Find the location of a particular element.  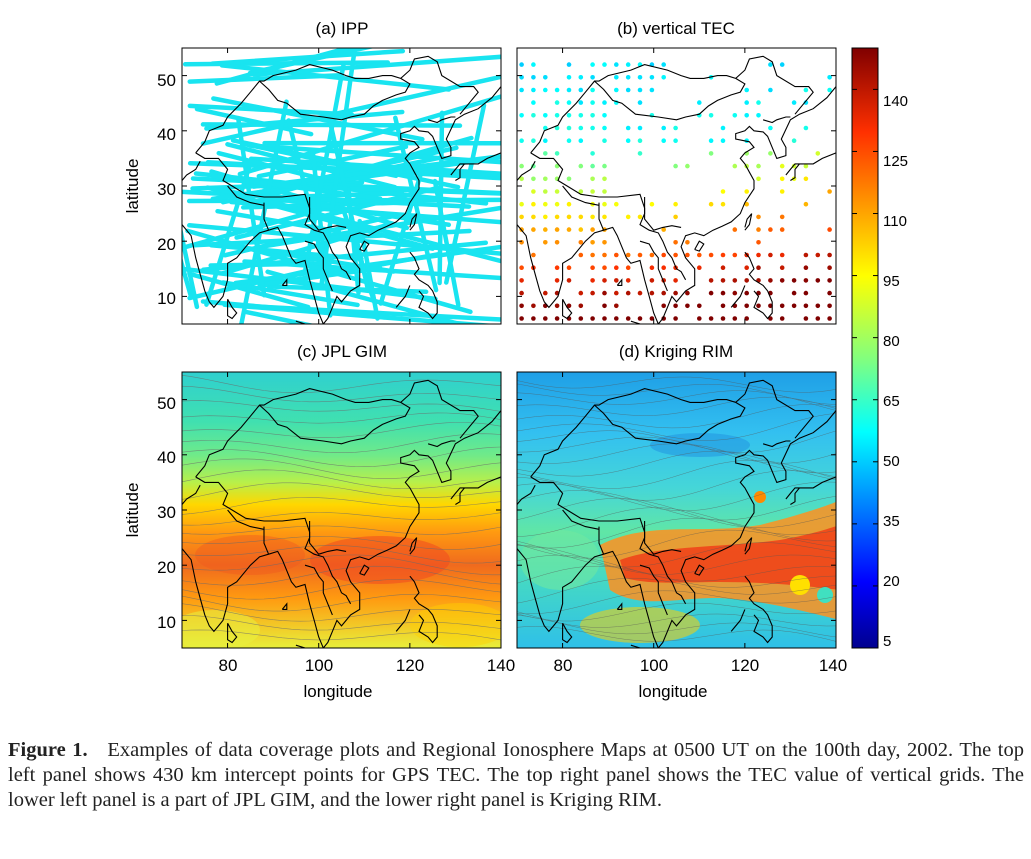

cb-tick-110: 110 is located at coordinates (895, 221).